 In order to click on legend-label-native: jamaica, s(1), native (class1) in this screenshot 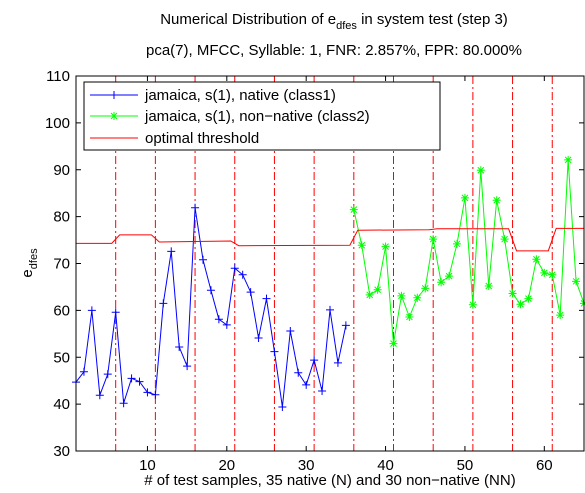, I will do `click(240, 95)`.